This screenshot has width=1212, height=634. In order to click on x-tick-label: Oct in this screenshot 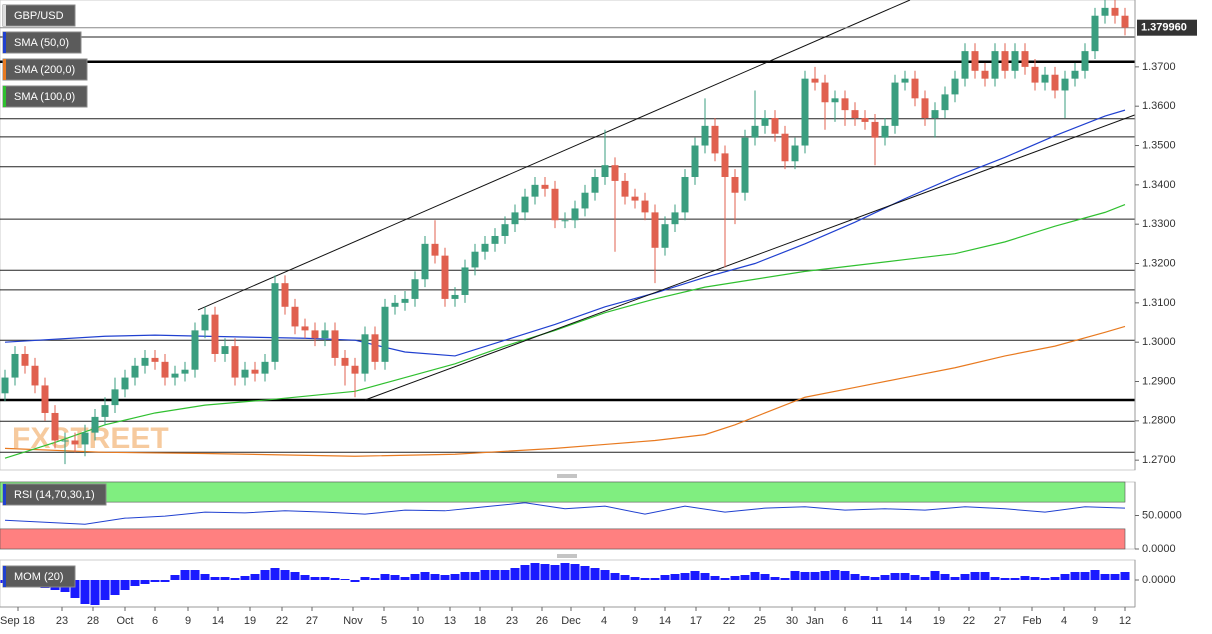, I will do `click(124, 621)`.